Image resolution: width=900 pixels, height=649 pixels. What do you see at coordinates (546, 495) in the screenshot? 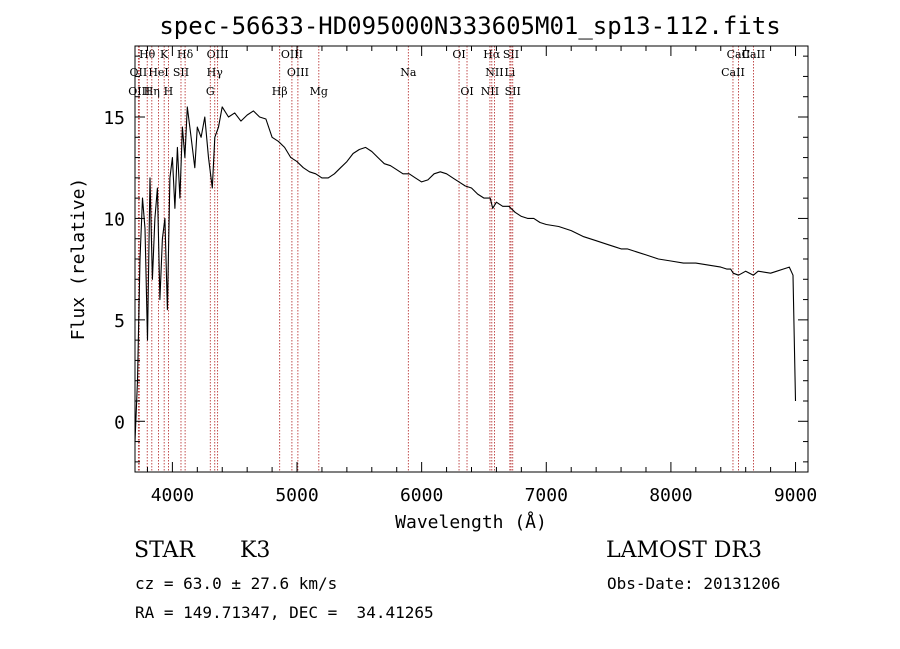
I see `x-tick-label: 7000` at bounding box center [546, 495].